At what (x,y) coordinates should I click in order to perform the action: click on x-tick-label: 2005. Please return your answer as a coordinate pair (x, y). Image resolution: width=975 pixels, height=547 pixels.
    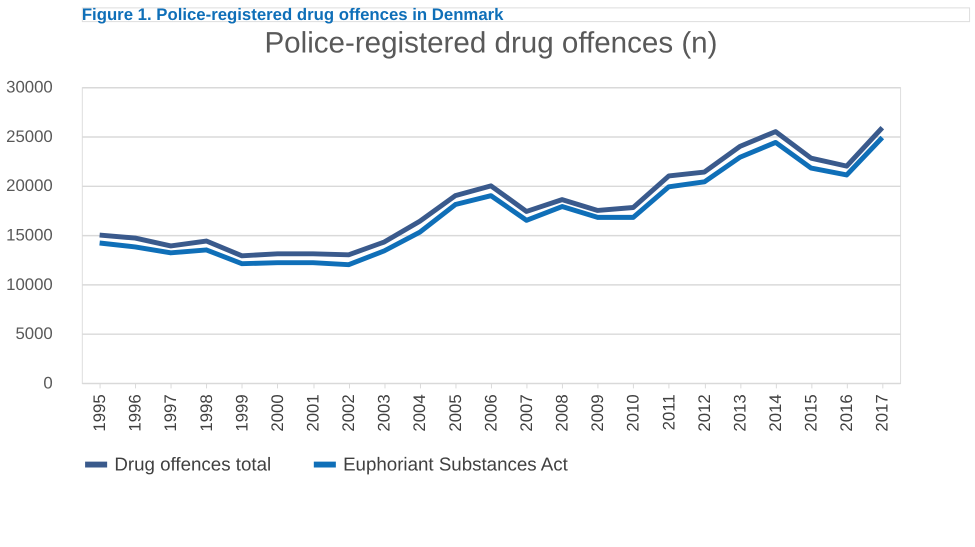
    Looking at the image, I should click on (455, 413).